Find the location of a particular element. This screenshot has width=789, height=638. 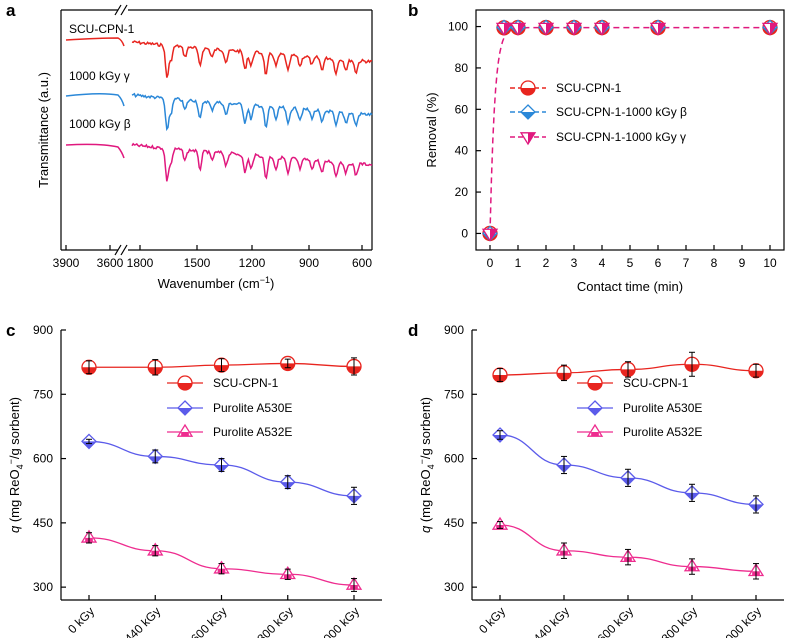

panel-c-xtick-label: 0 kGy is located at coordinates (81, 620).